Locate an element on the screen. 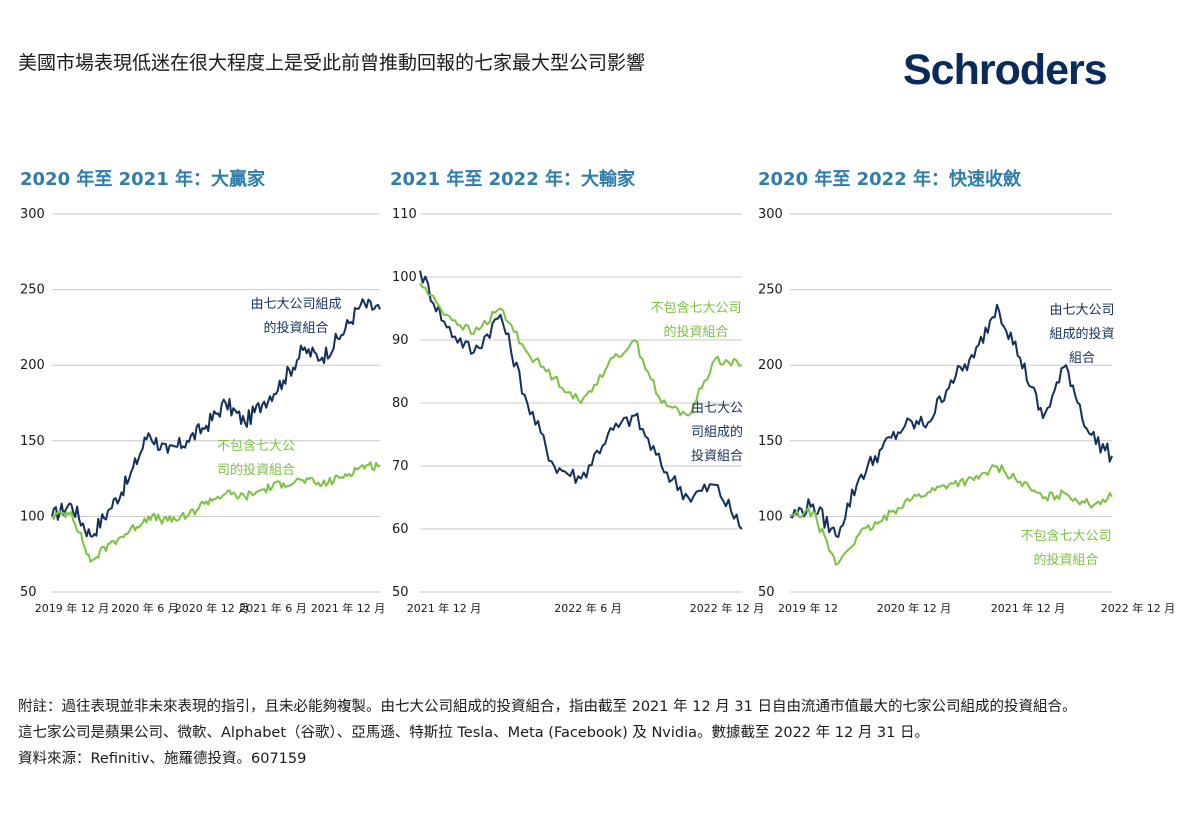 The width and height of the screenshot is (1200, 825). schroders-logo: Schroders is located at coordinates (1005, 70).